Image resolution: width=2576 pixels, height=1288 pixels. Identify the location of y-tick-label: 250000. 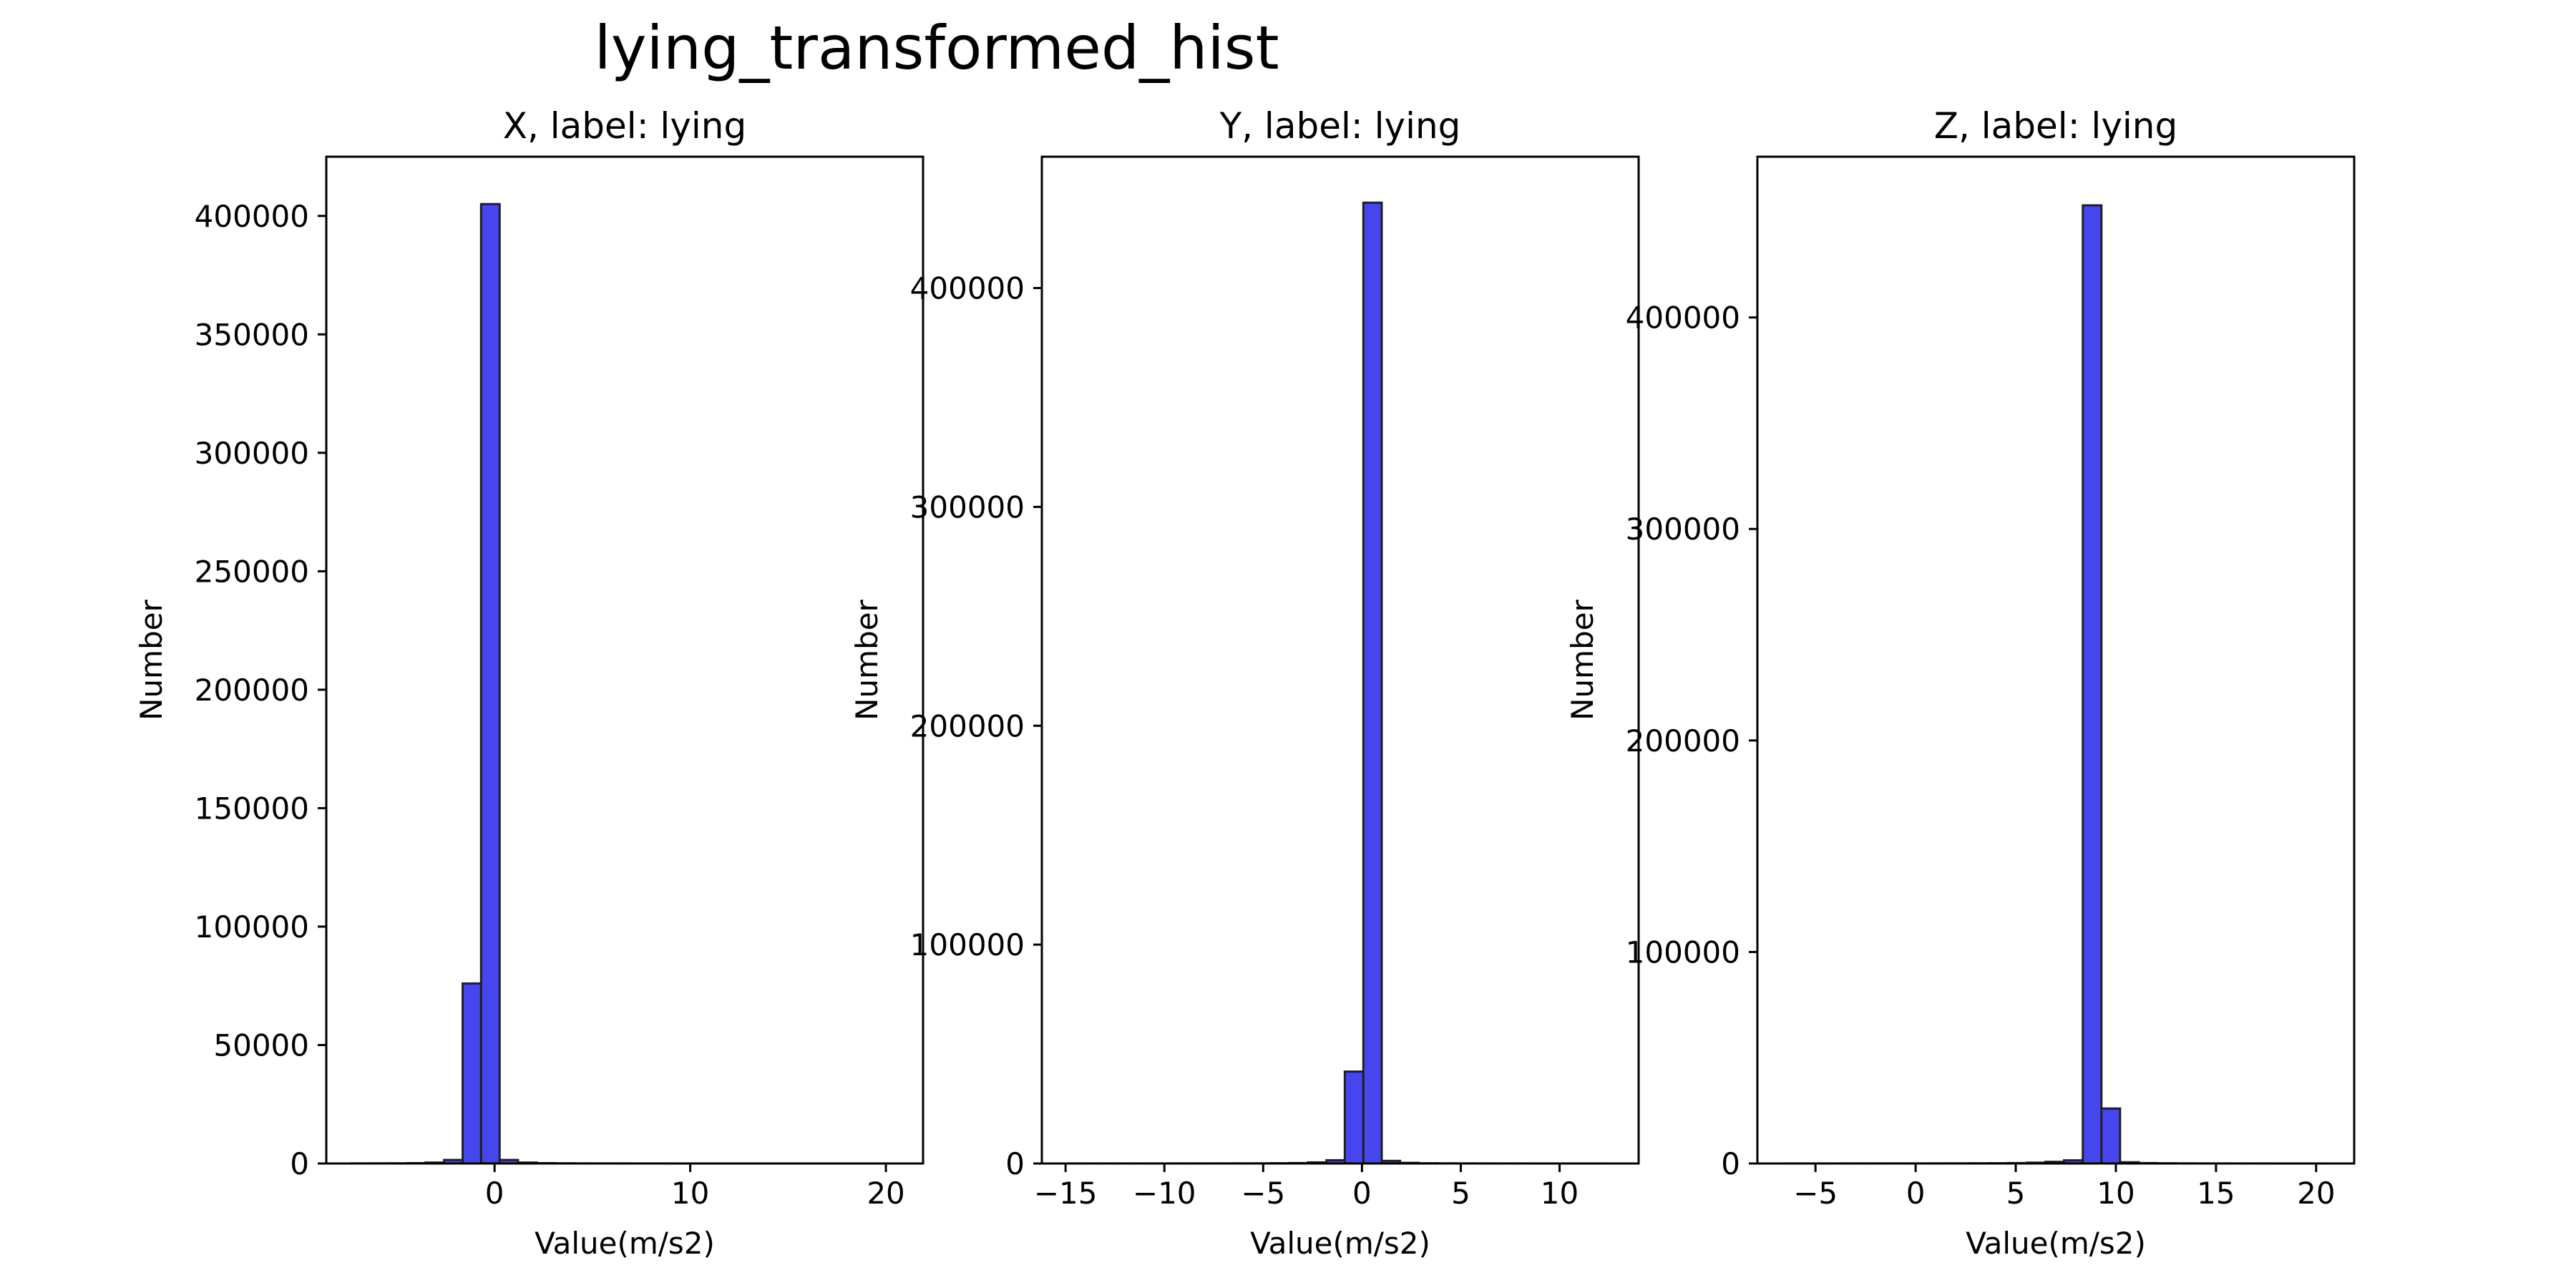
(252, 571).